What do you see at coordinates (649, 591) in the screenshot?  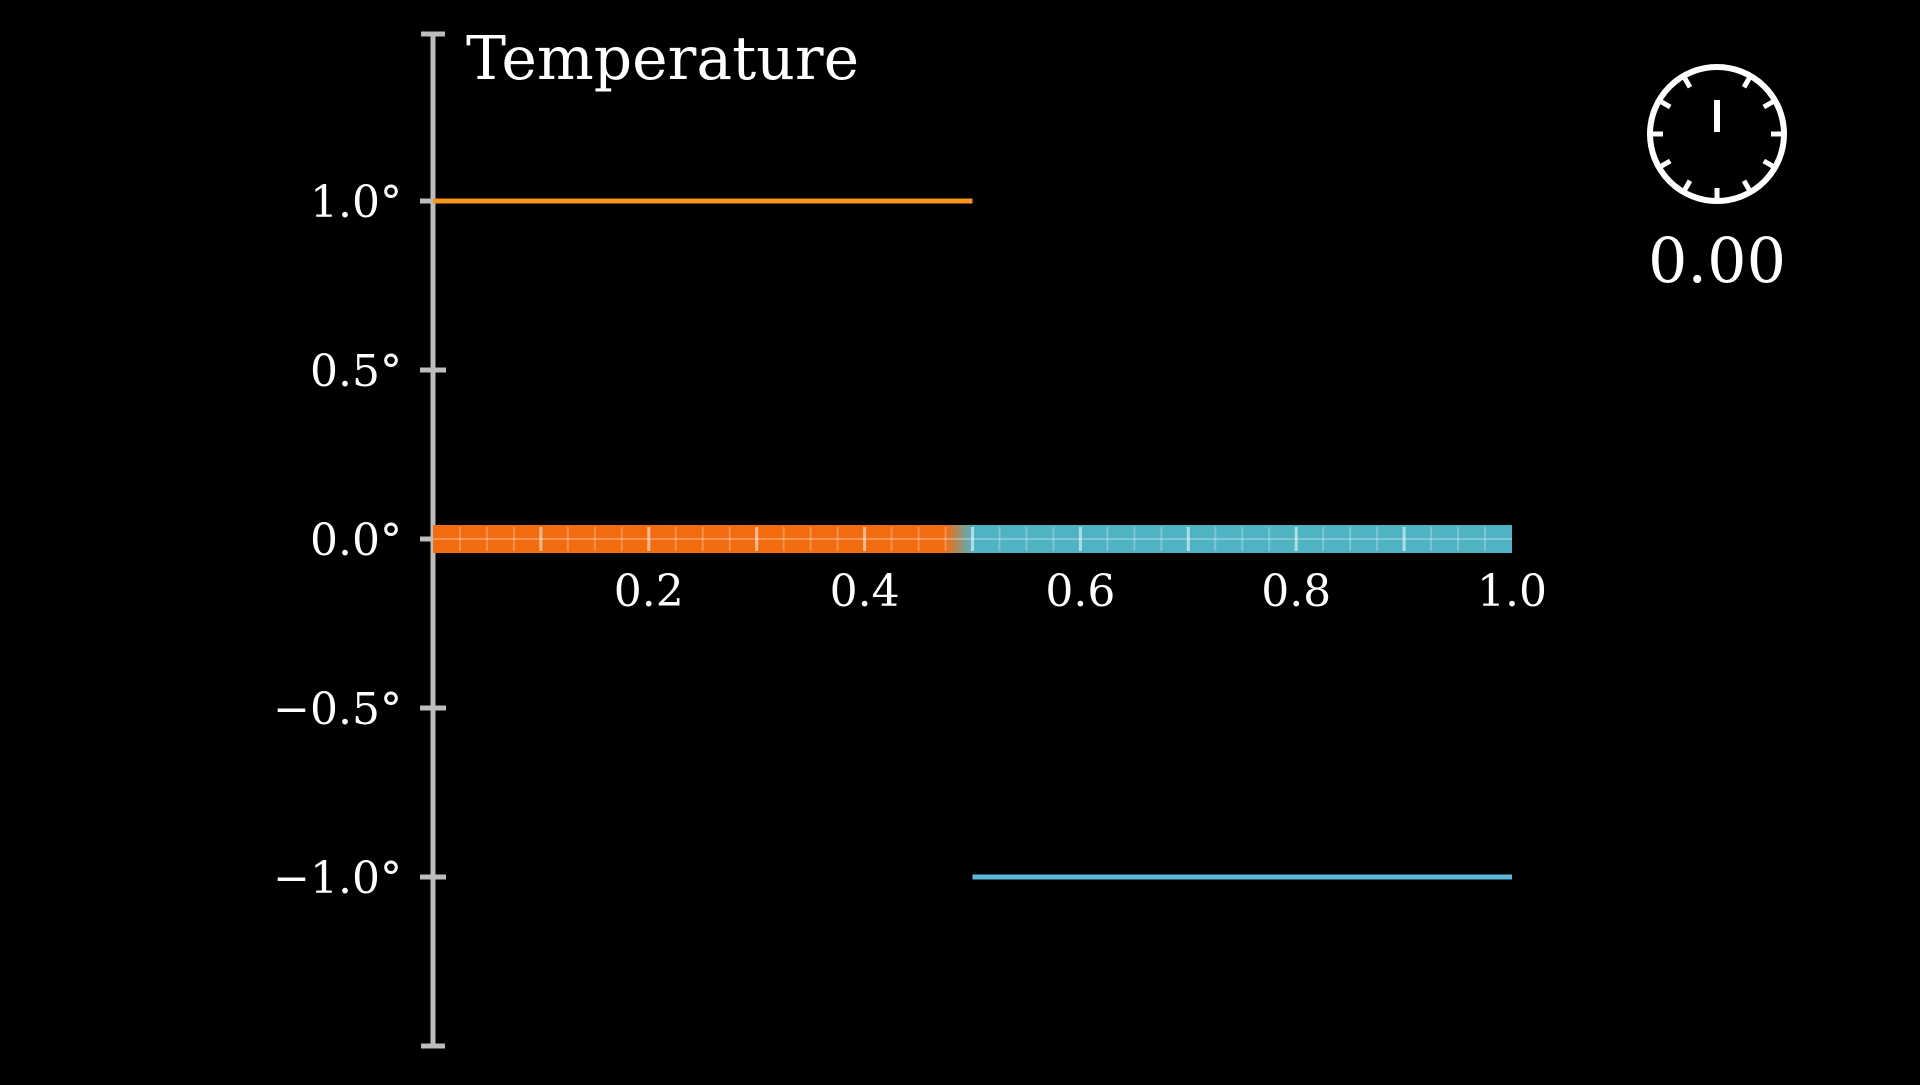 I see `x-tick-label: 0.2` at bounding box center [649, 591].